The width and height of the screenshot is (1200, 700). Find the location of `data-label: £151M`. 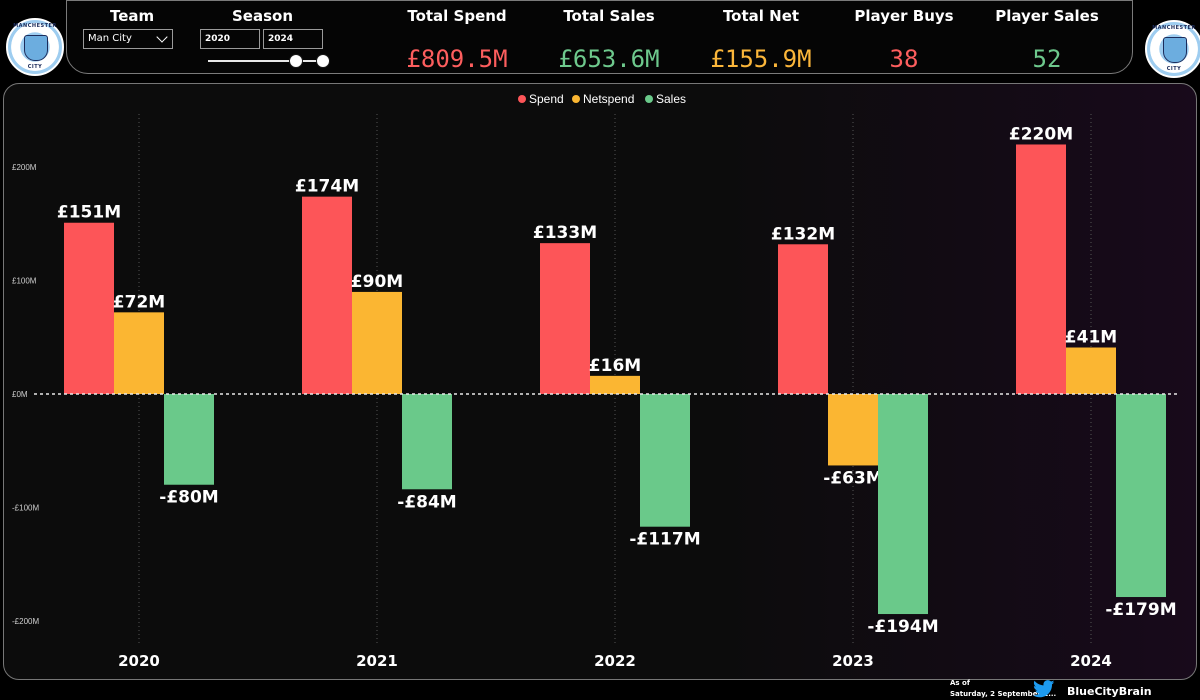

data-label: £151M is located at coordinates (89, 213).